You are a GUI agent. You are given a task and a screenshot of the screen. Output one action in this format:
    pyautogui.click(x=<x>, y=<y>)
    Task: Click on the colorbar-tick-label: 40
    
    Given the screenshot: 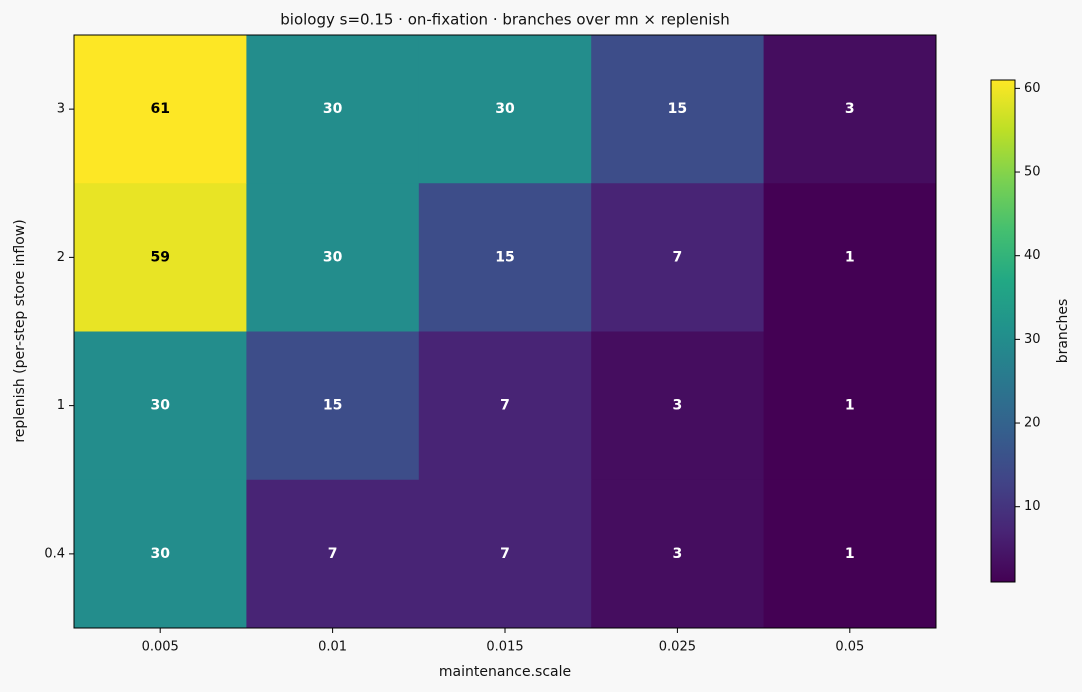 What is the action you would take?
    pyautogui.click(x=1032, y=255)
    